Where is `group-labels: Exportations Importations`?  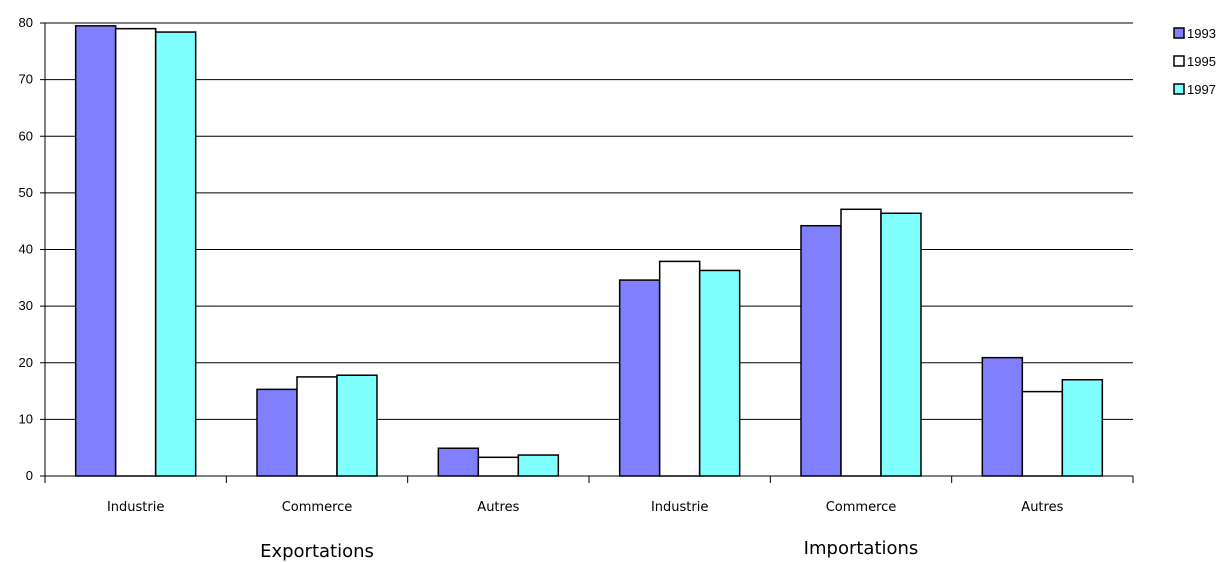 group-labels: Exportations Importations is located at coordinates (589, 550).